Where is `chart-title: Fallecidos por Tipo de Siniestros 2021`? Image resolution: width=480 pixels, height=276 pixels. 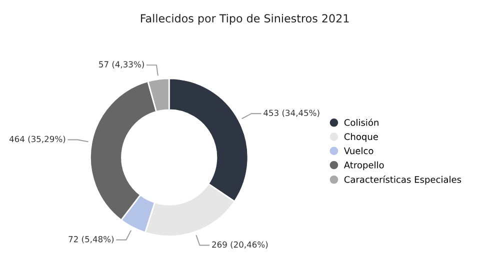
chart-title: Fallecidos por Tipo de Siniestros 2021 is located at coordinates (244, 19).